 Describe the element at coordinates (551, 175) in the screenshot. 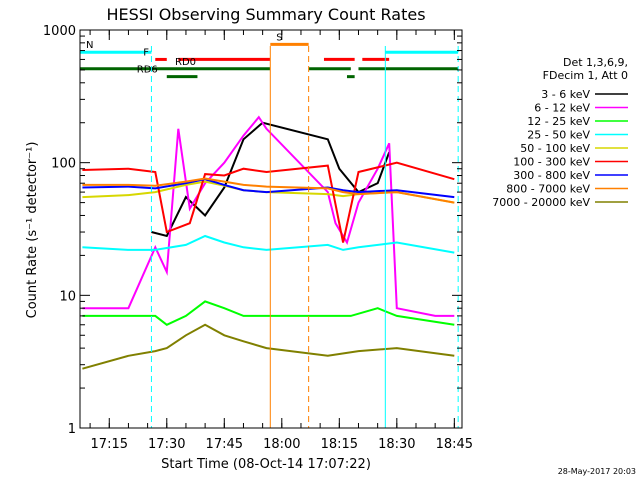

I see `legend-entry-6: 300 - 800 keV` at that location.